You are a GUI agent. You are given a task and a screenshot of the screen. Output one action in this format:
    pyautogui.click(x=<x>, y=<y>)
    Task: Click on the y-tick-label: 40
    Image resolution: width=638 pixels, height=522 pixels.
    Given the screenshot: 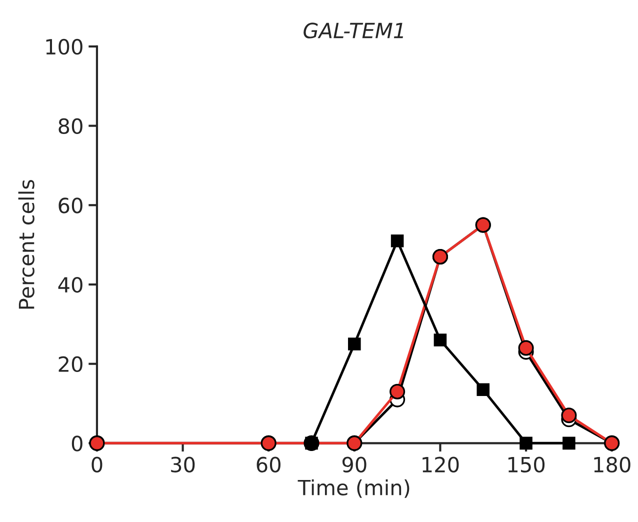 What is the action you would take?
    pyautogui.click(x=70, y=284)
    